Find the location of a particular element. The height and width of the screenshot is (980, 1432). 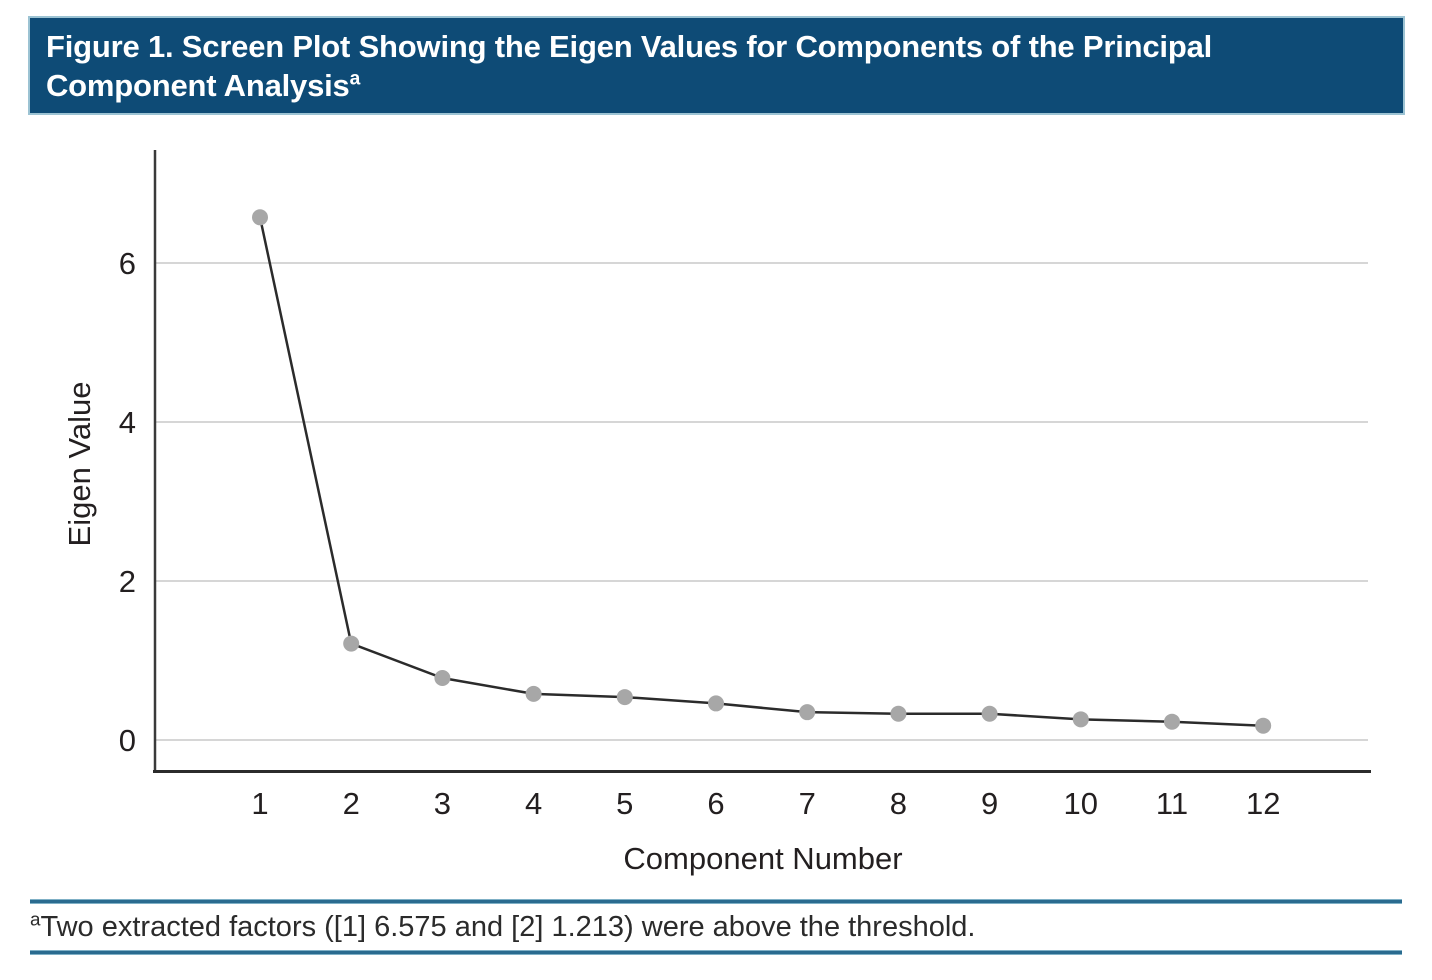

y-tick-label-2: 2 is located at coordinates (127, 581).